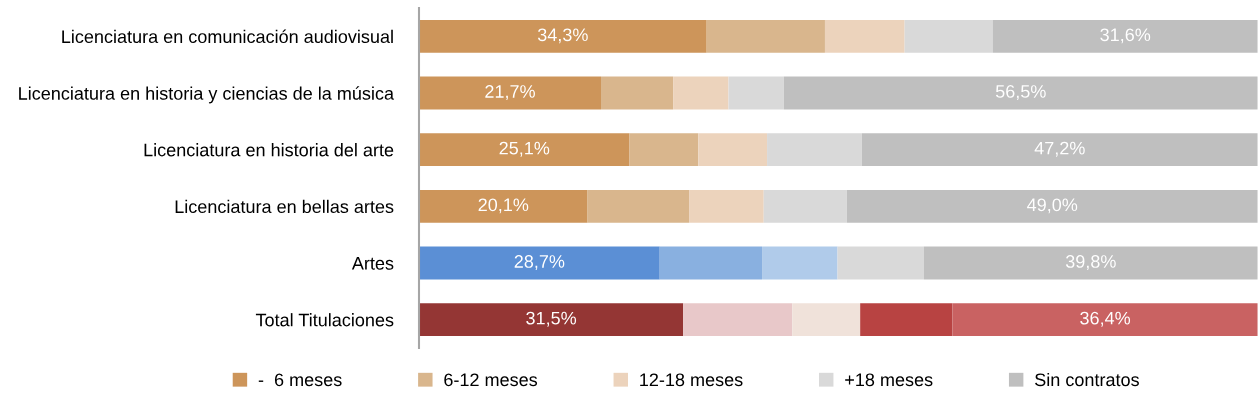 This screenshot has width=1259, height=406. What do you see at coordinates (691, 380) in the screenshot?
I see `legend-label: 12-18 meses` at bounding box center [691, 380].